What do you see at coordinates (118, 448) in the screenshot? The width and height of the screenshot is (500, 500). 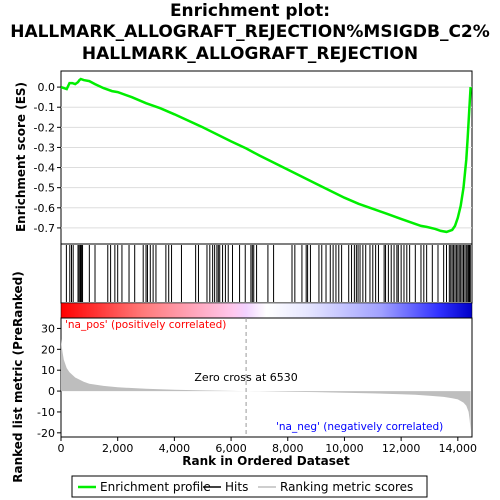 I see `x-tick-label: 2,000` at bounding box center [118, 448].